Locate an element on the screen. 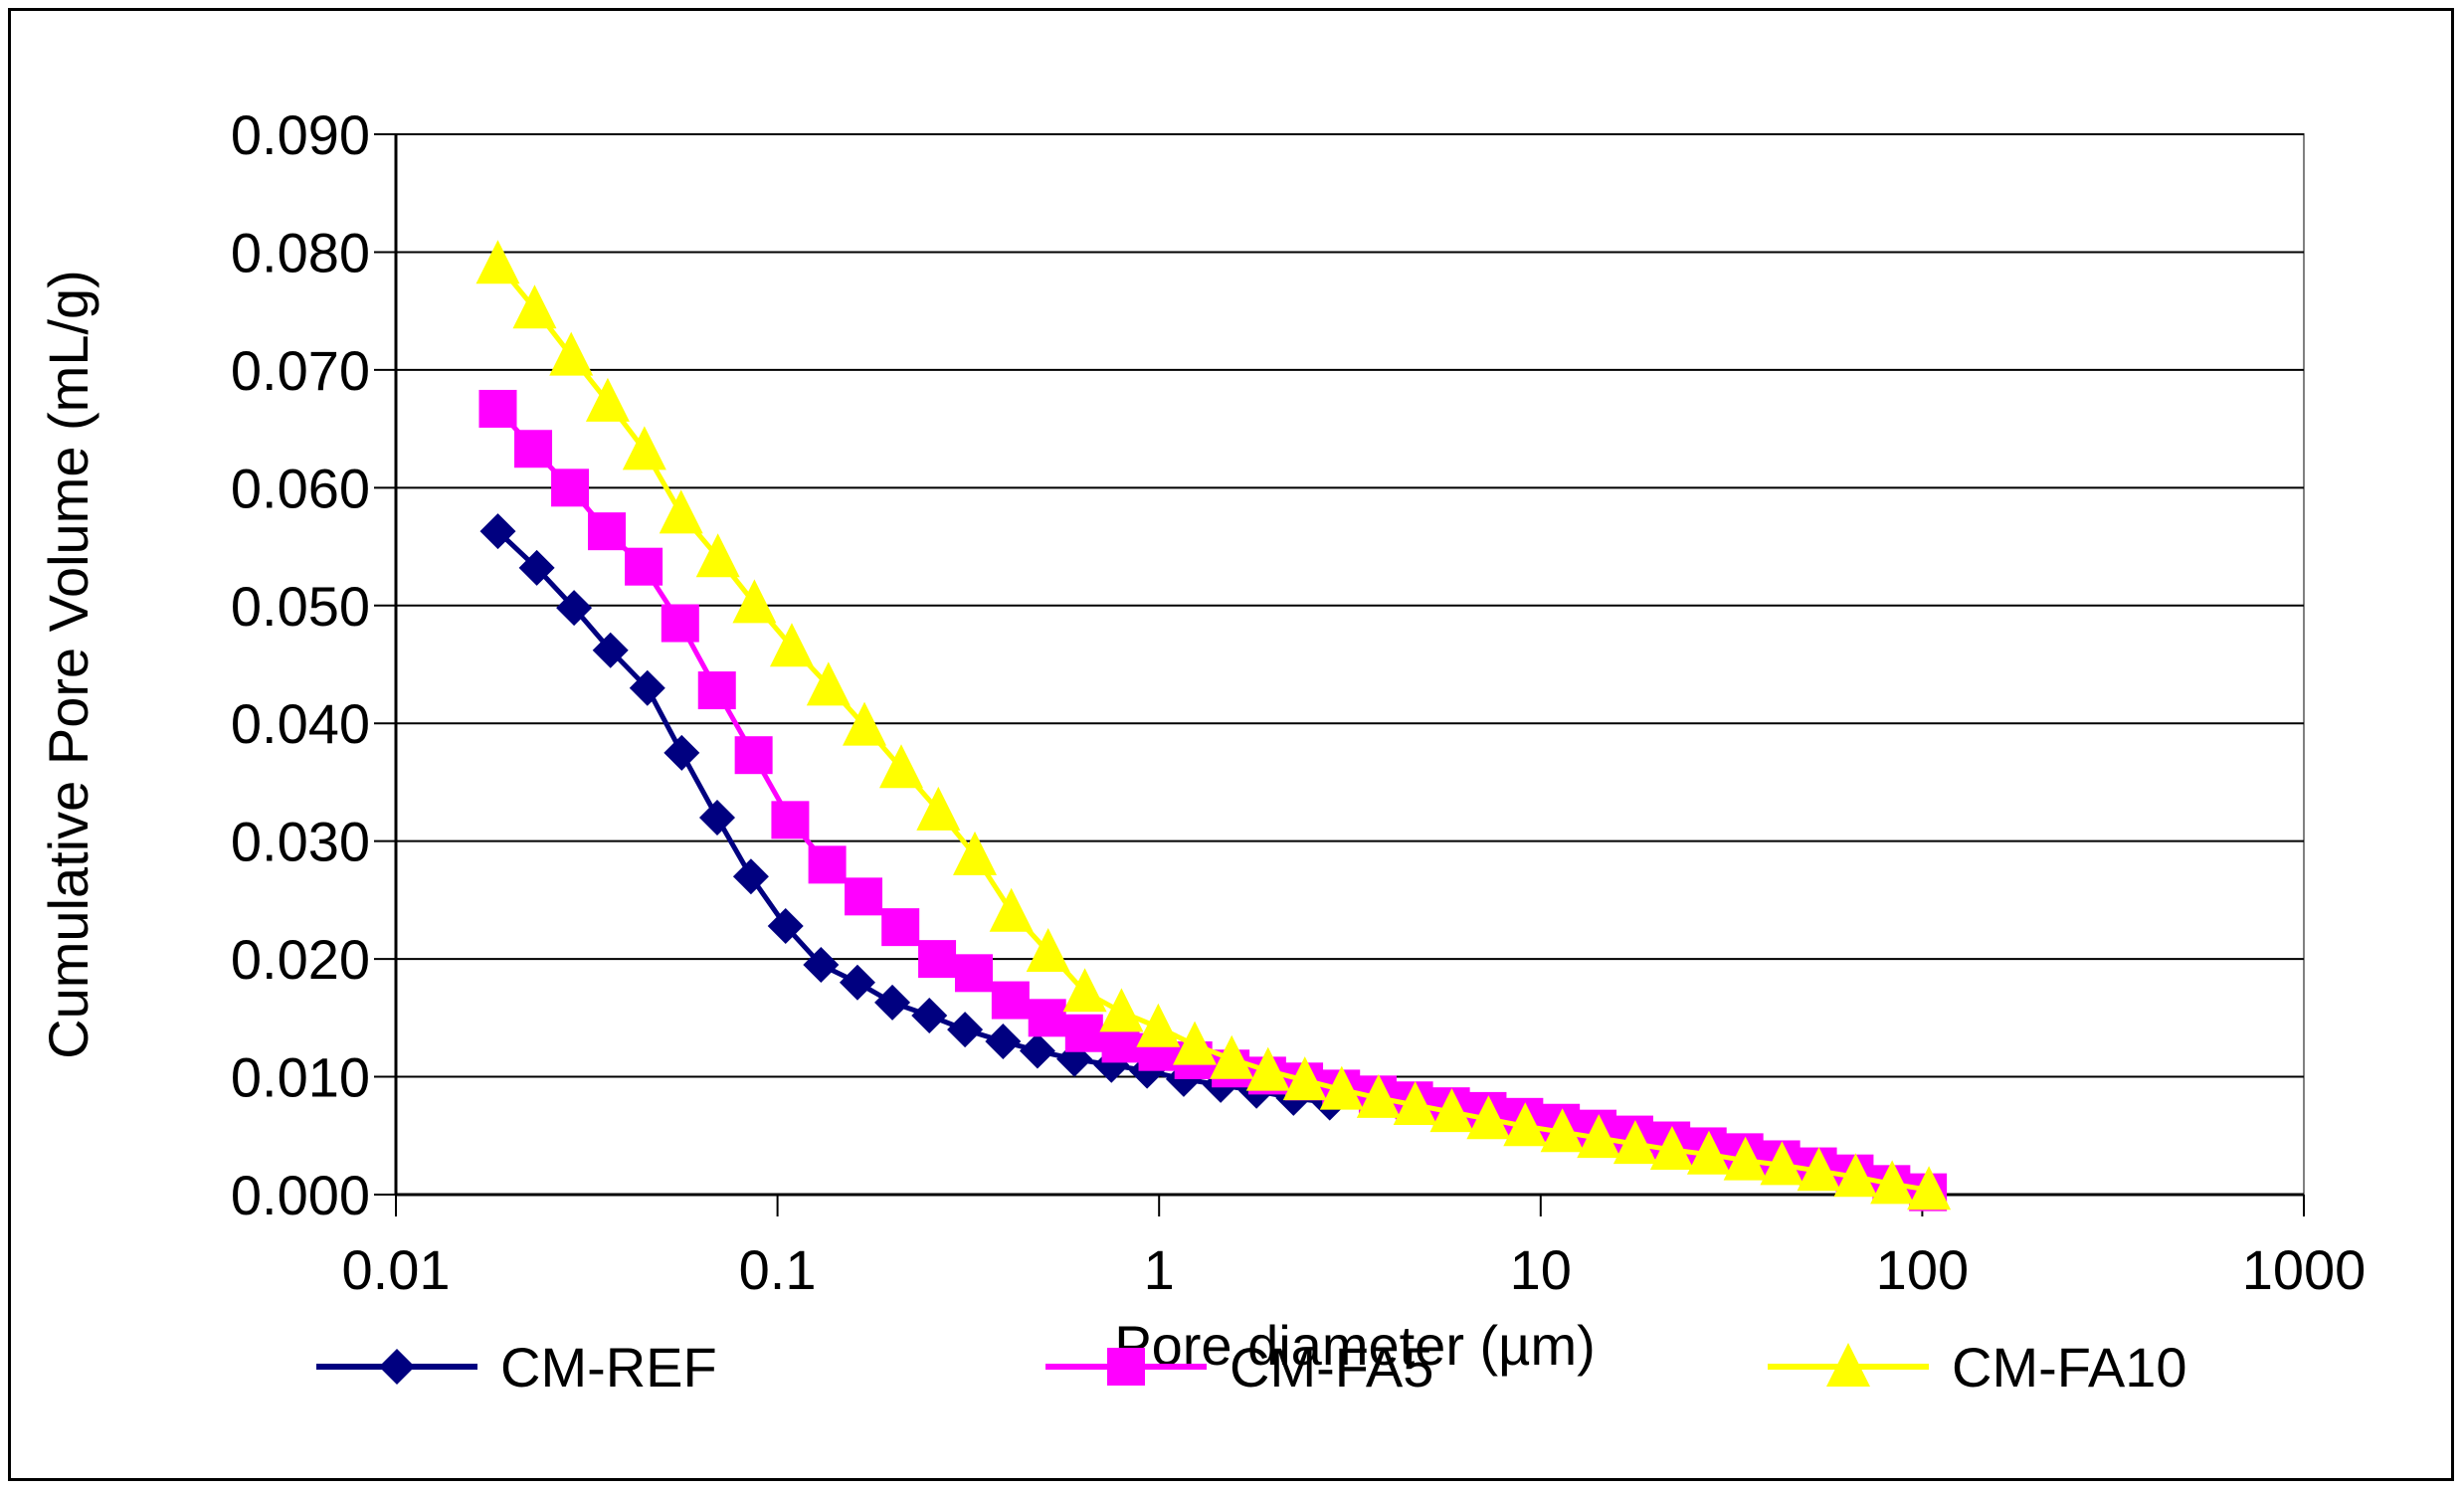  x-tick-label: 0.1 is located at coordinates (778, 1270).